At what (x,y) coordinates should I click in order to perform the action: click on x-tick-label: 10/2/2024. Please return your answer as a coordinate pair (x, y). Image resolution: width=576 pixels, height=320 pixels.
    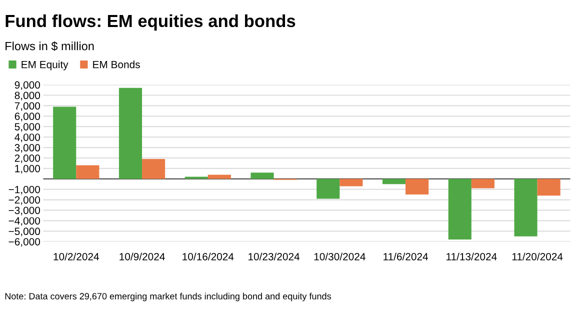
    Looking at the image, I should click on (77, 256).